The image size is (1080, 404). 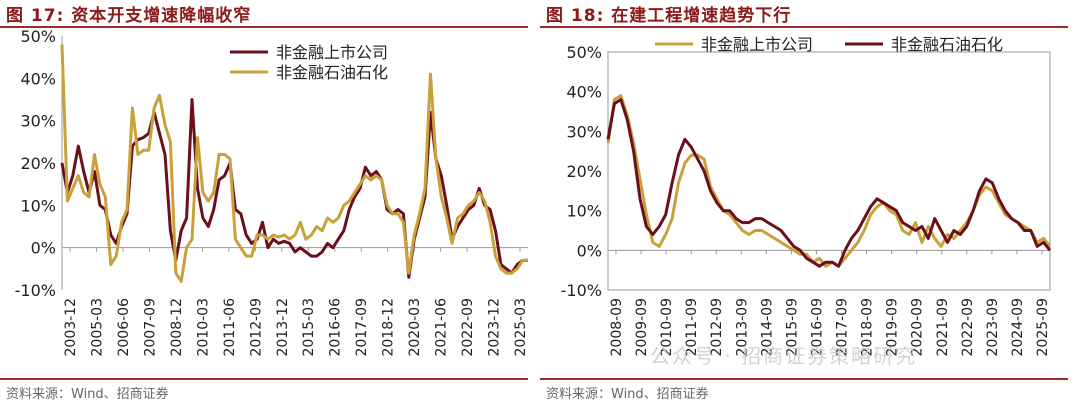 What do you see at coordinates (893, 327) in the screenshot?
I see `x-tick-label: 2019-09` at bounding box center [893, 327].